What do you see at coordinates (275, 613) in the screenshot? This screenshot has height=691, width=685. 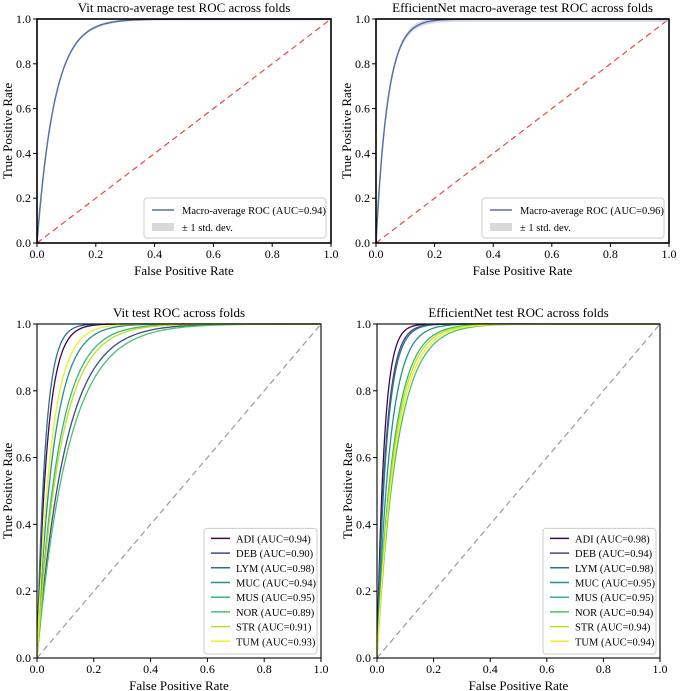 I see `legend-entry-nor: NOR (AUC=0.89)` at bounding box center [275, 613].